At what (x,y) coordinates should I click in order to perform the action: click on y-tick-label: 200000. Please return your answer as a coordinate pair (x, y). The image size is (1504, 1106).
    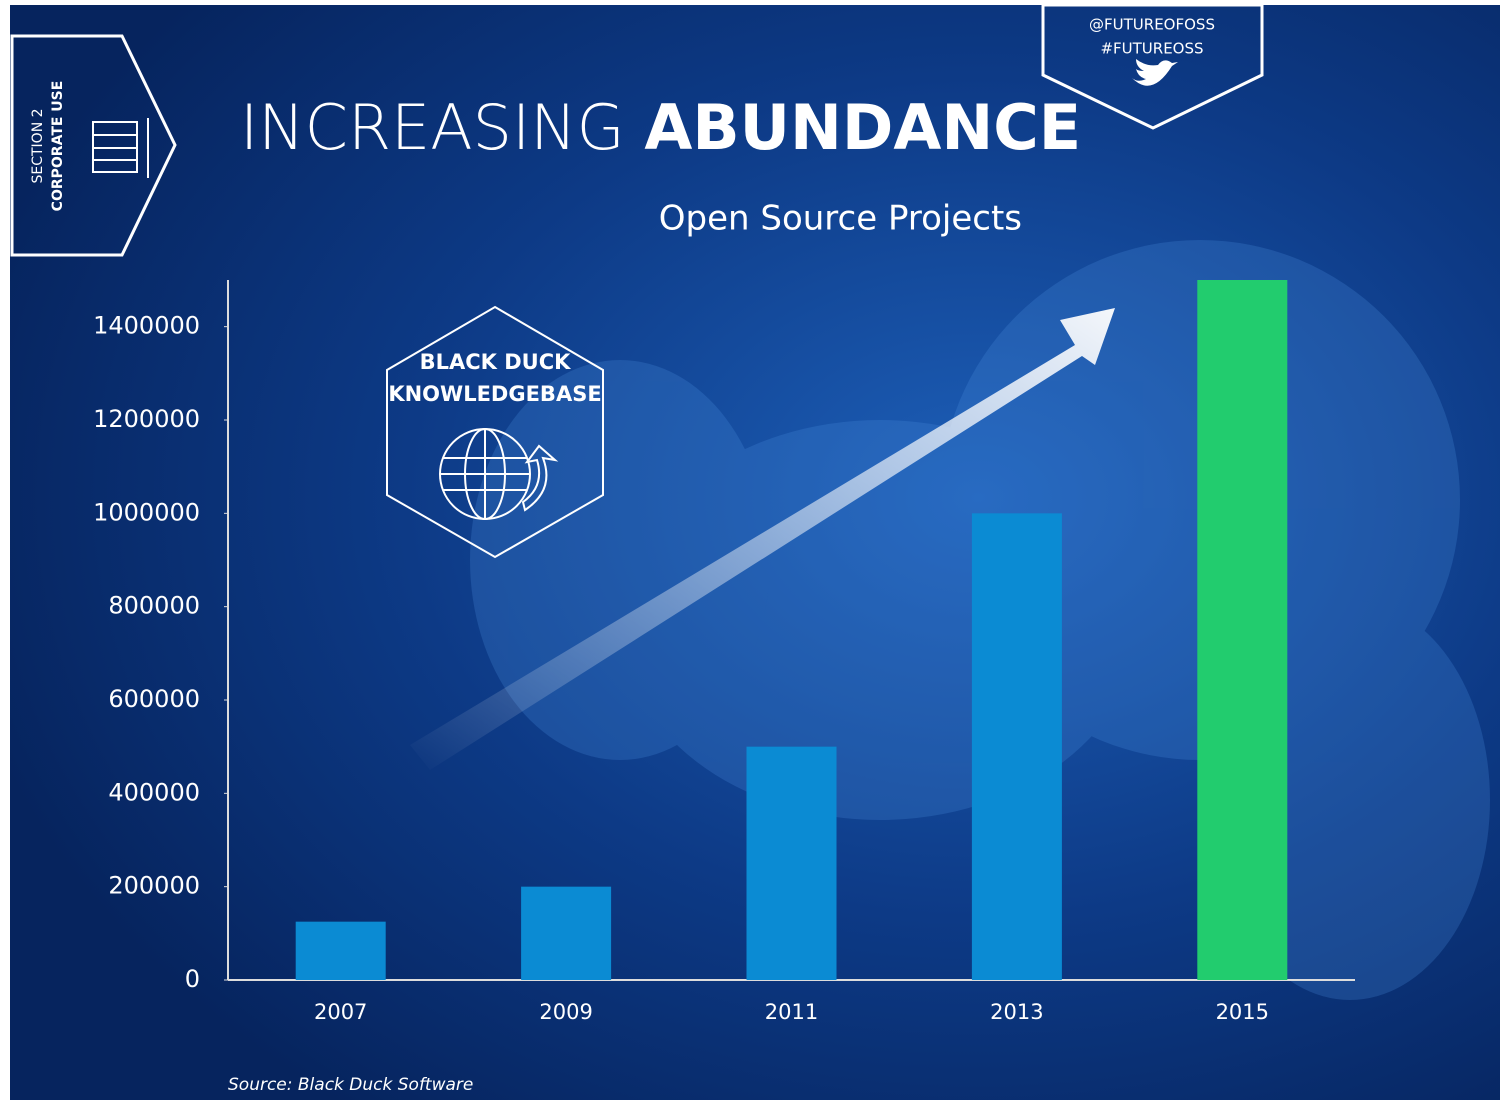
    Looking at the image, I should click on (154, 886).